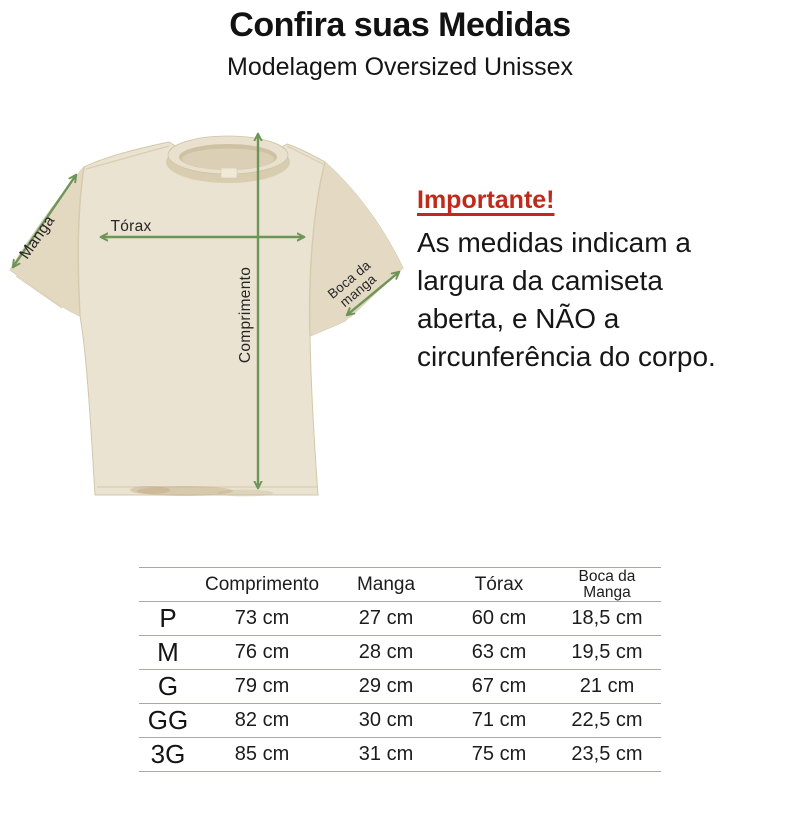 Image resolution: width=800 pixels, height=820 pixels. I want to click on size-label: 3G, so click(168, 754).